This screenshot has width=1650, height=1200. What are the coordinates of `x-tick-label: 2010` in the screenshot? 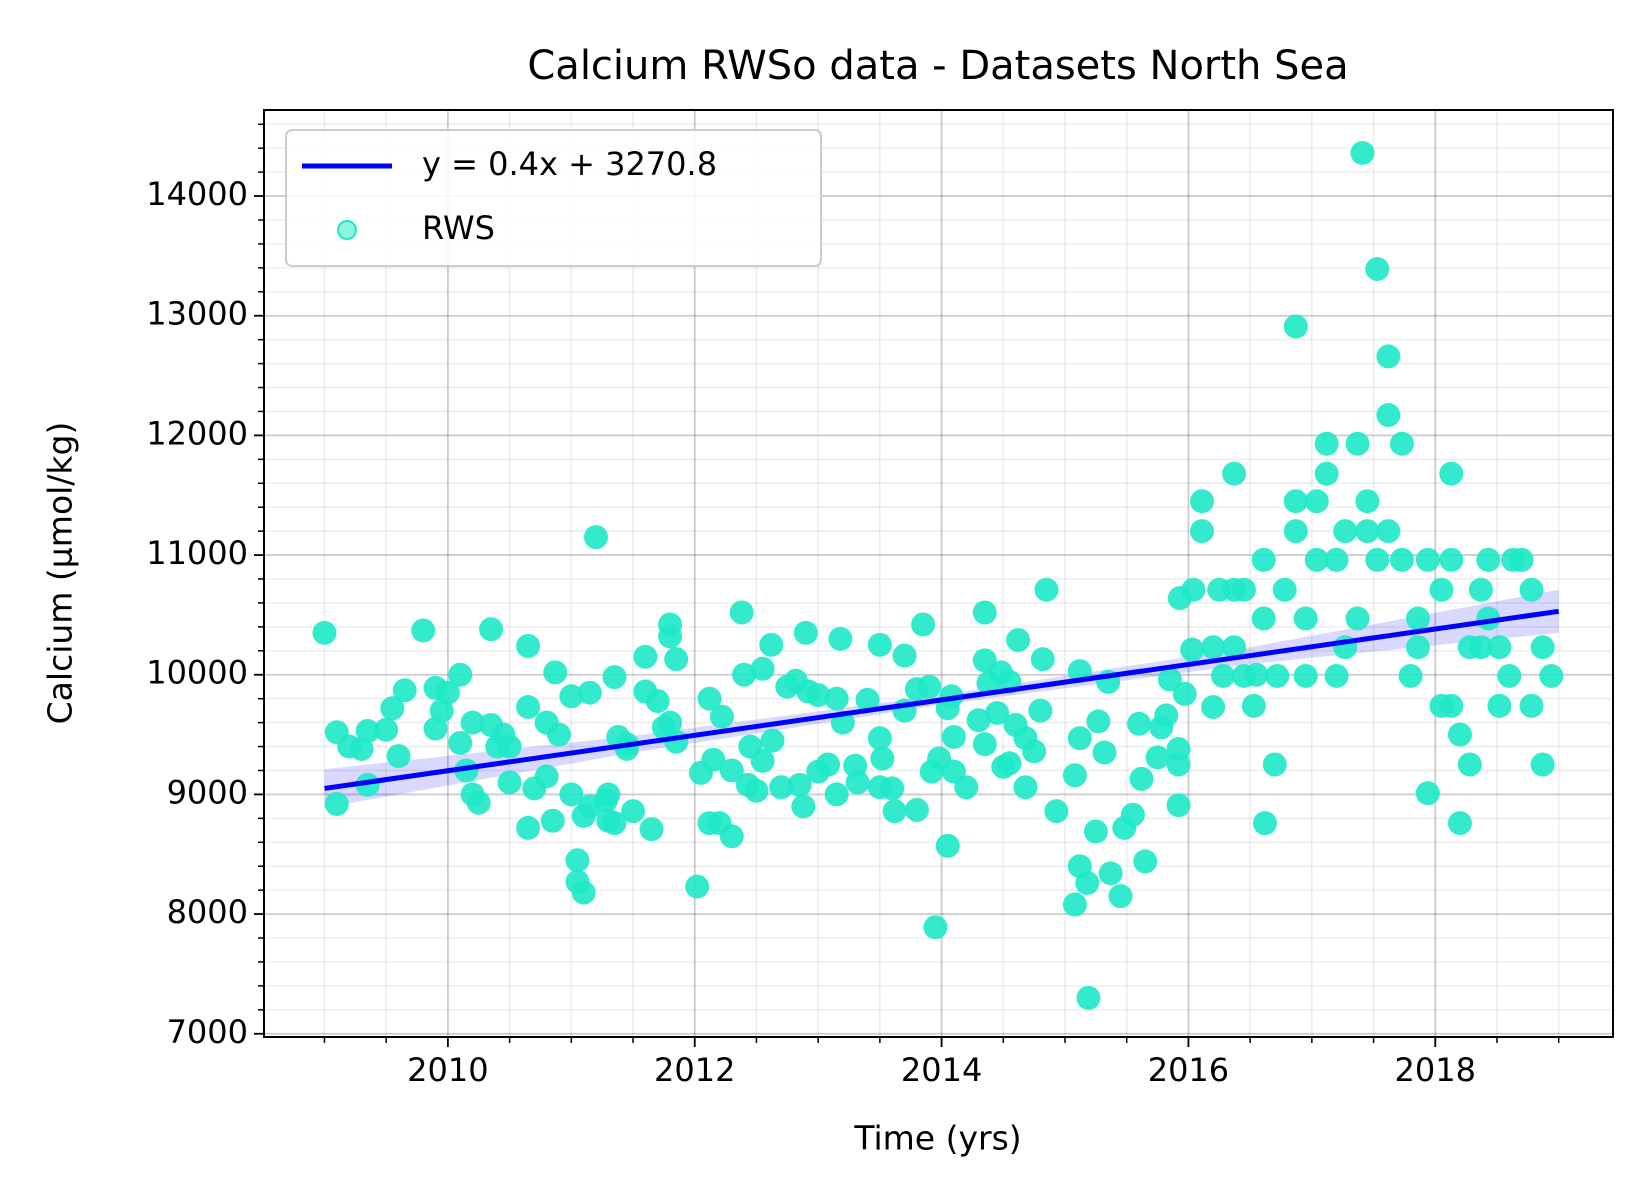 It's located at (447, 1070).